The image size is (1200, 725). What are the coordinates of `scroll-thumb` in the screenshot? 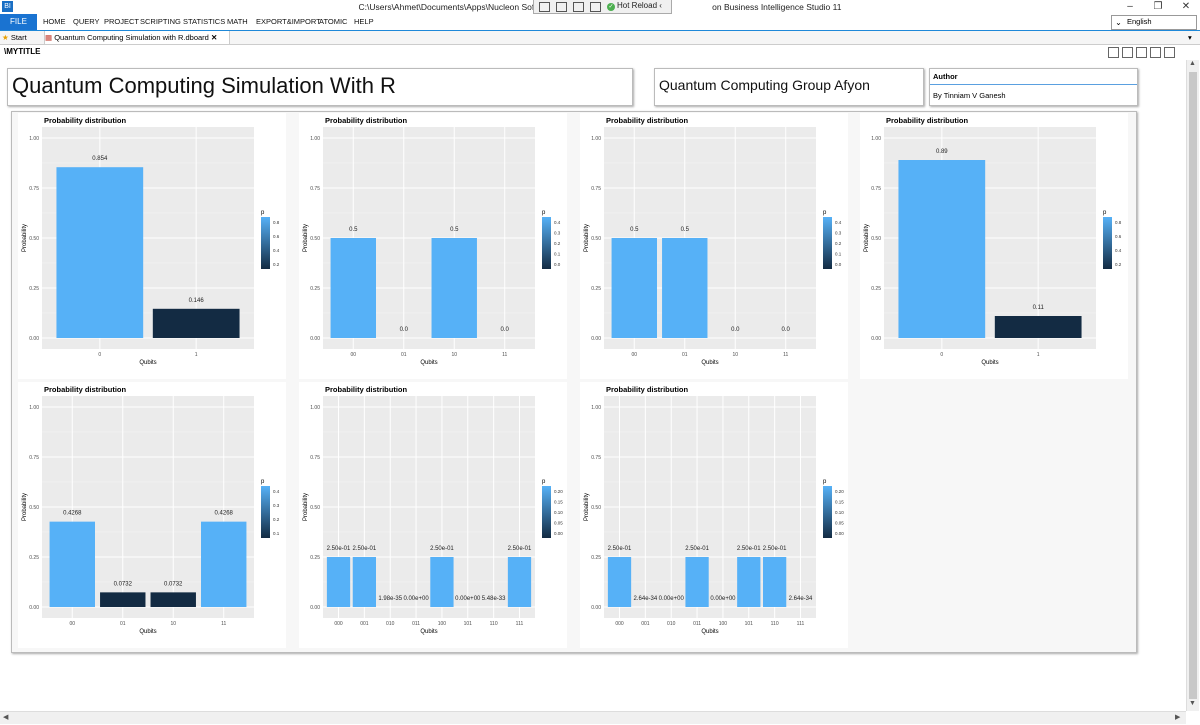 It's located at (1193, 385).